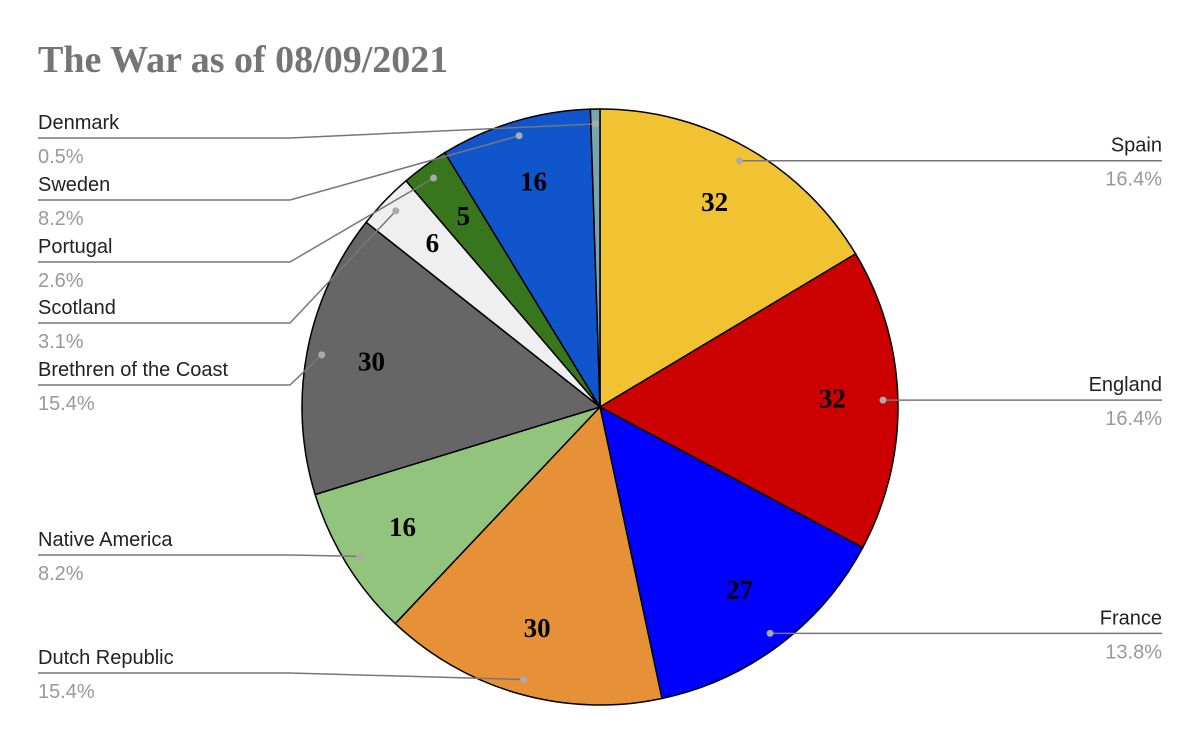 The height and width of the screenshot is (742, 1200). Describe the element at coordinates (1136, 146) in the screenshot. I see `legend-label: Spain` at that location.